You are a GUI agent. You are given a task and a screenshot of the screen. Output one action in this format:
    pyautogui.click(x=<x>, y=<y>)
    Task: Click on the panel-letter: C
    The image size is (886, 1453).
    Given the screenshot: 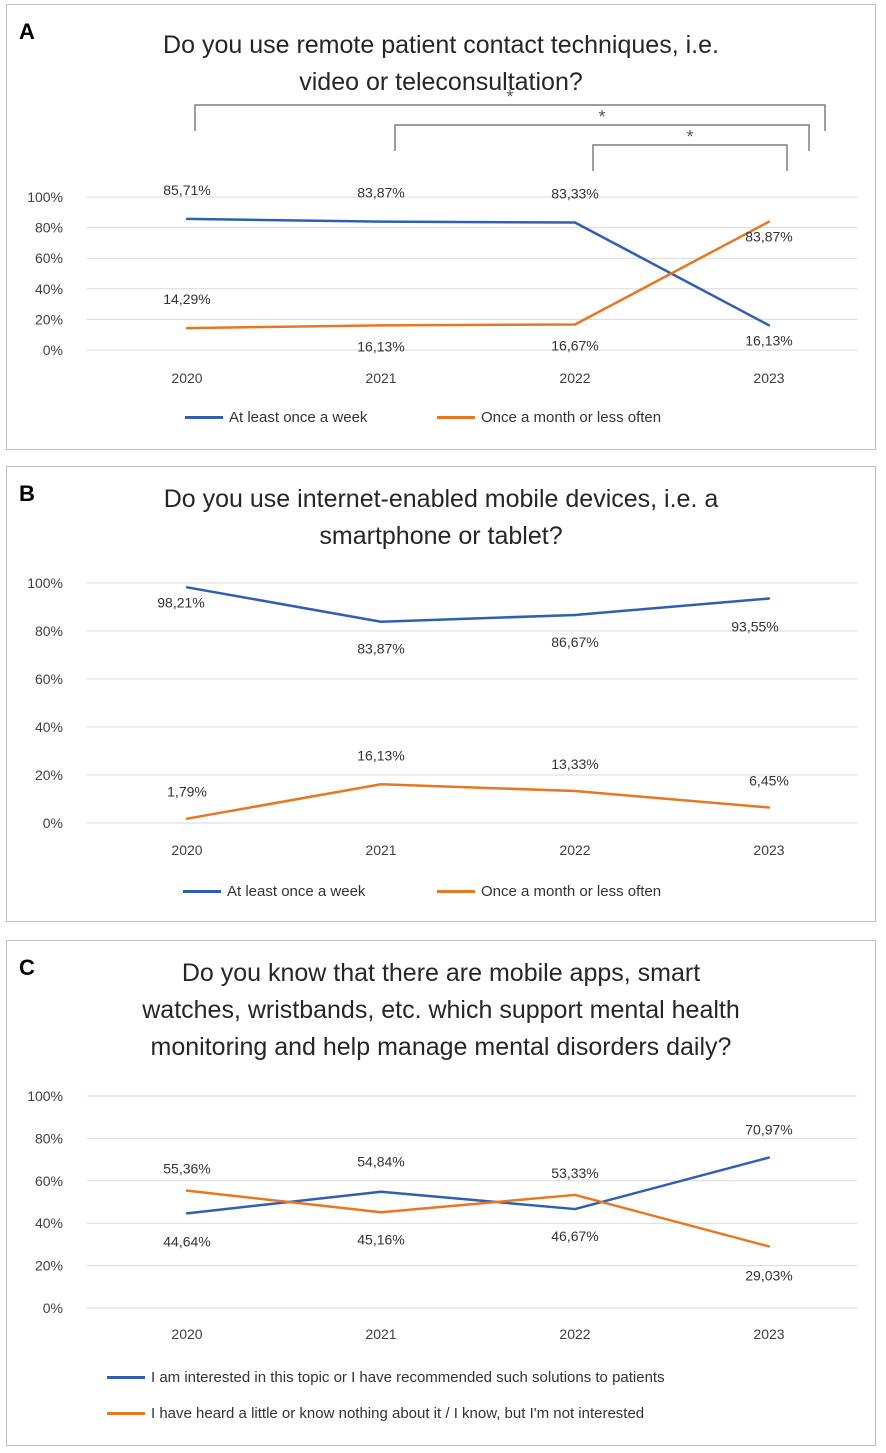 What is the action you would take?
    pyautogui.click(x=27, y=967)
    